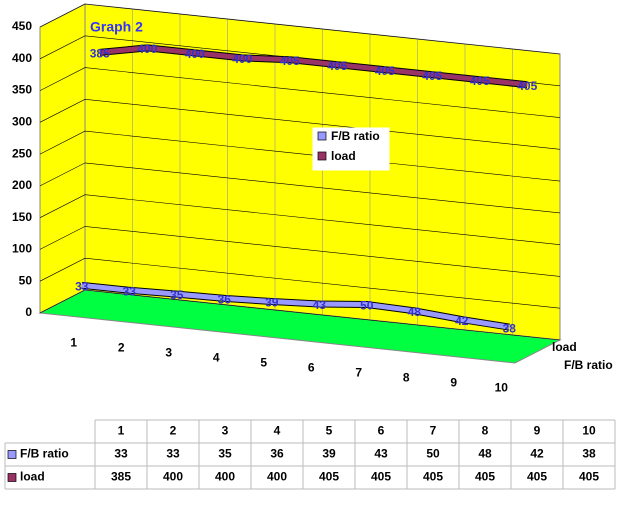  I want to click on table-header: 7, so click(433, 431).